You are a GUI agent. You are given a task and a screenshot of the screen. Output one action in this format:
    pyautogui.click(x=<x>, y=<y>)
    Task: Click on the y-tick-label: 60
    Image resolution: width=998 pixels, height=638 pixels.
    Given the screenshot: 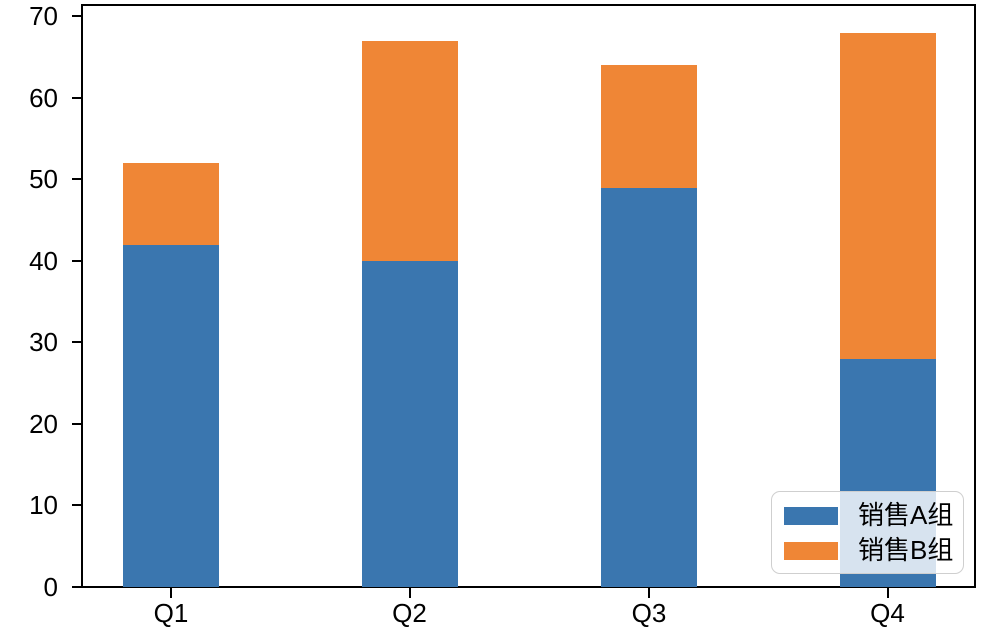 What is the action you would take?
    pyautogui.click(x=43, y=97)
    